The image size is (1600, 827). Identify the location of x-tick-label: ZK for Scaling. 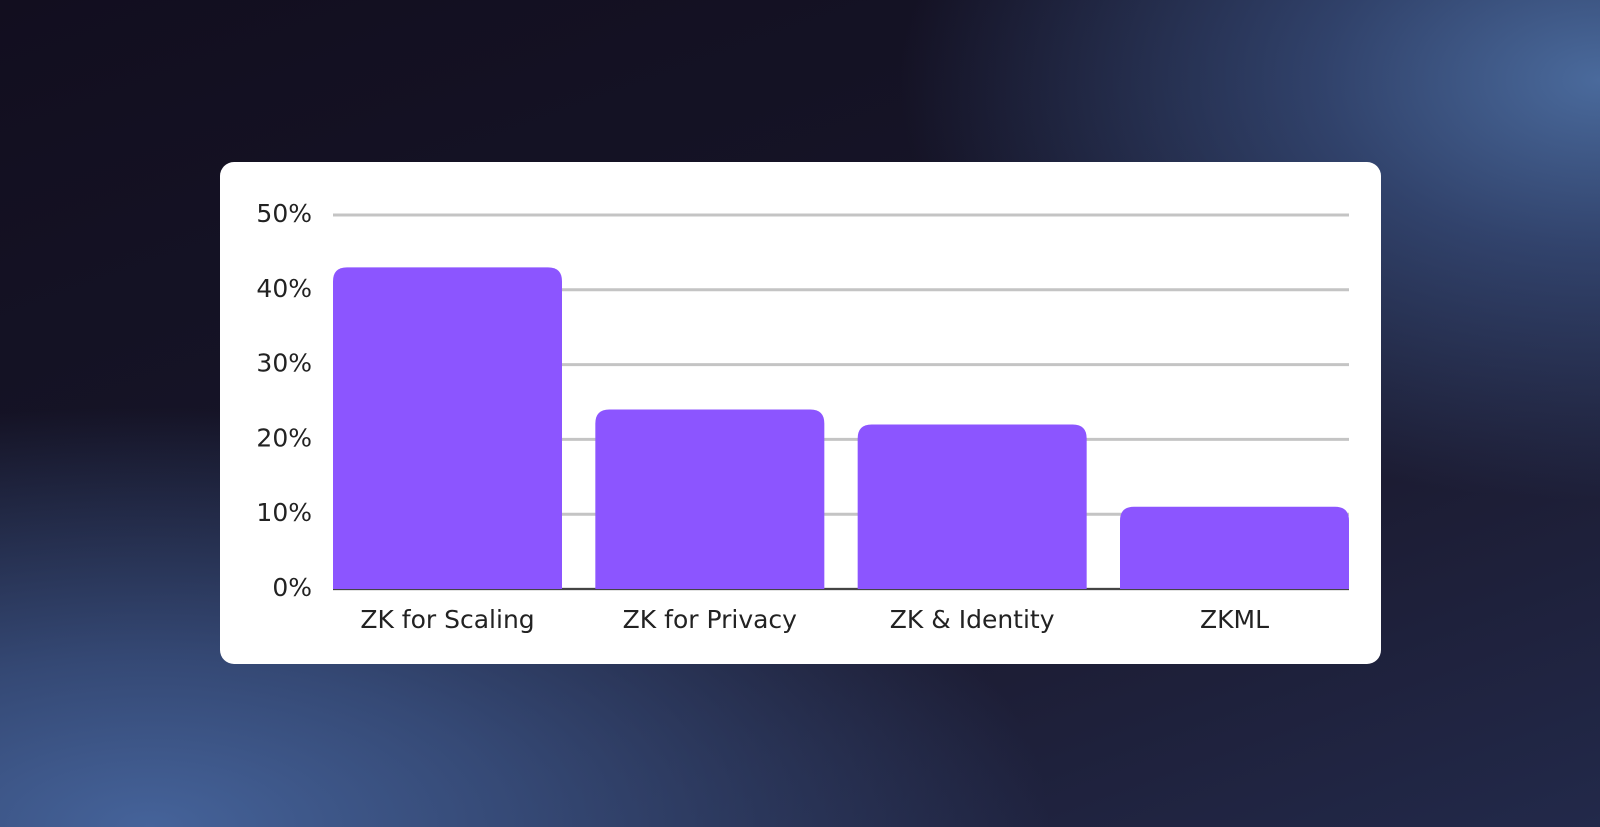
(447, 619).